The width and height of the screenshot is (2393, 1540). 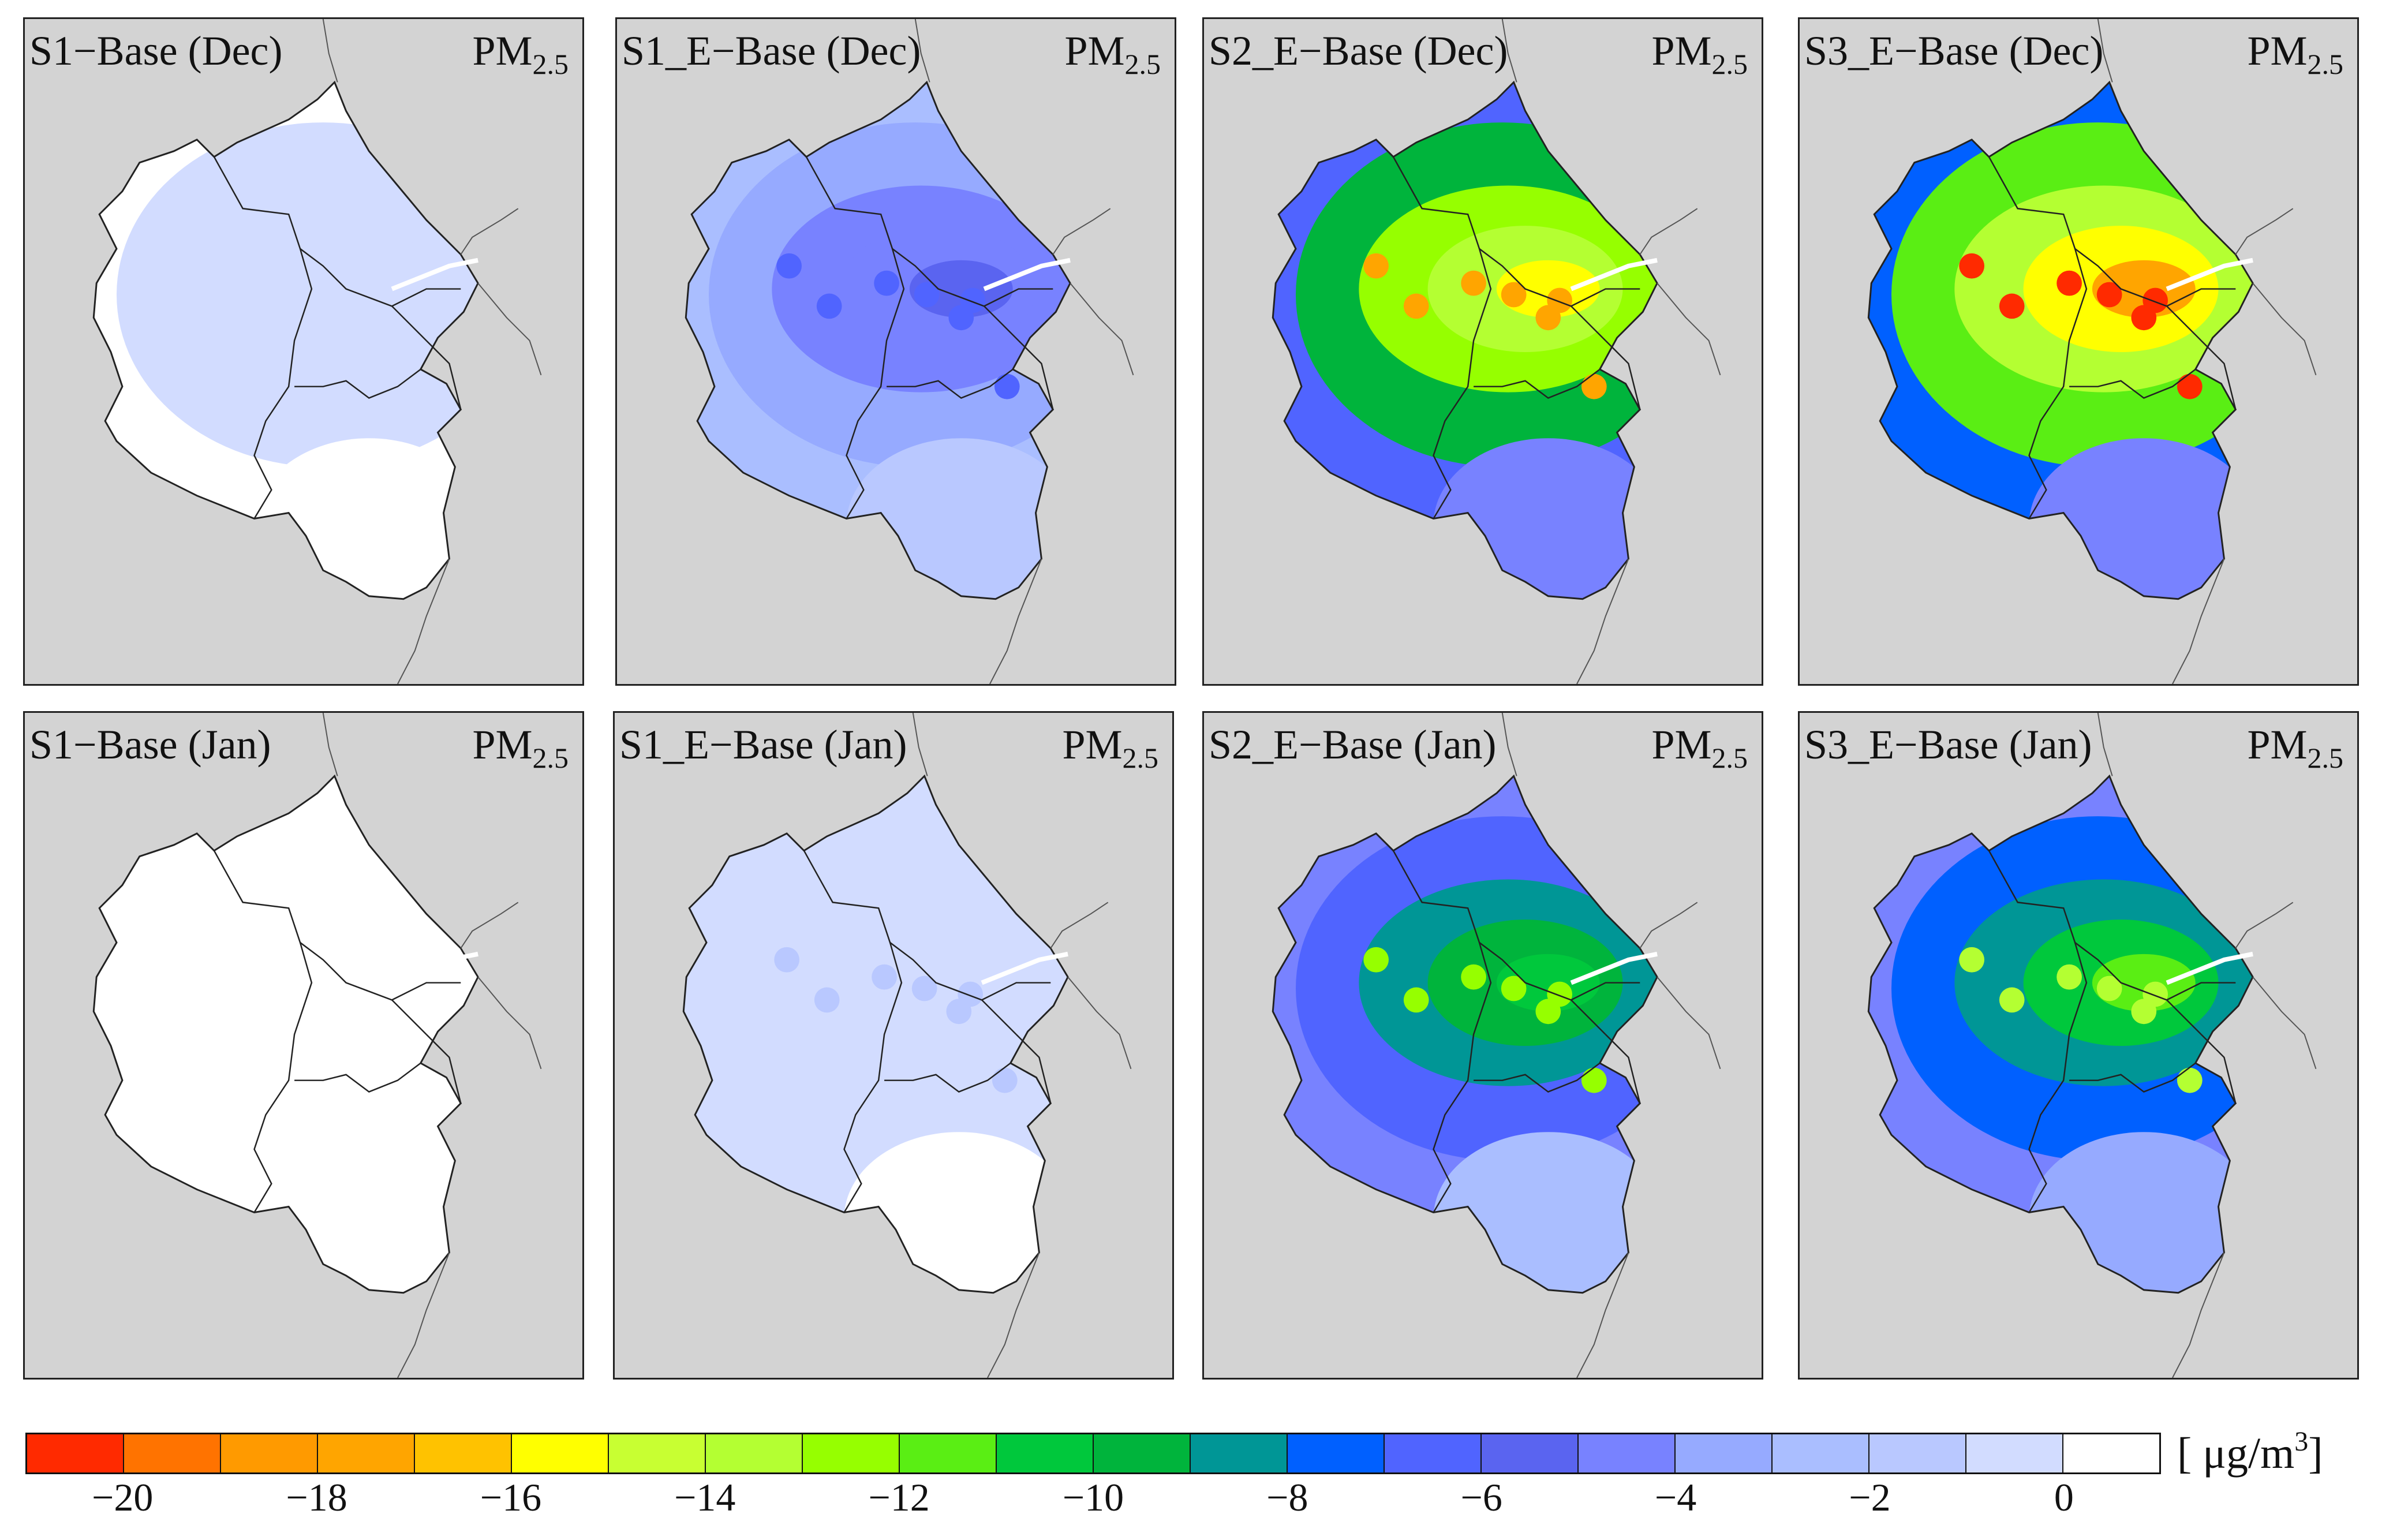 I want to click on map-panel-s1e-base-dec: S1_E−Base (Dec) PM2.5, so click(x=895, y=351).